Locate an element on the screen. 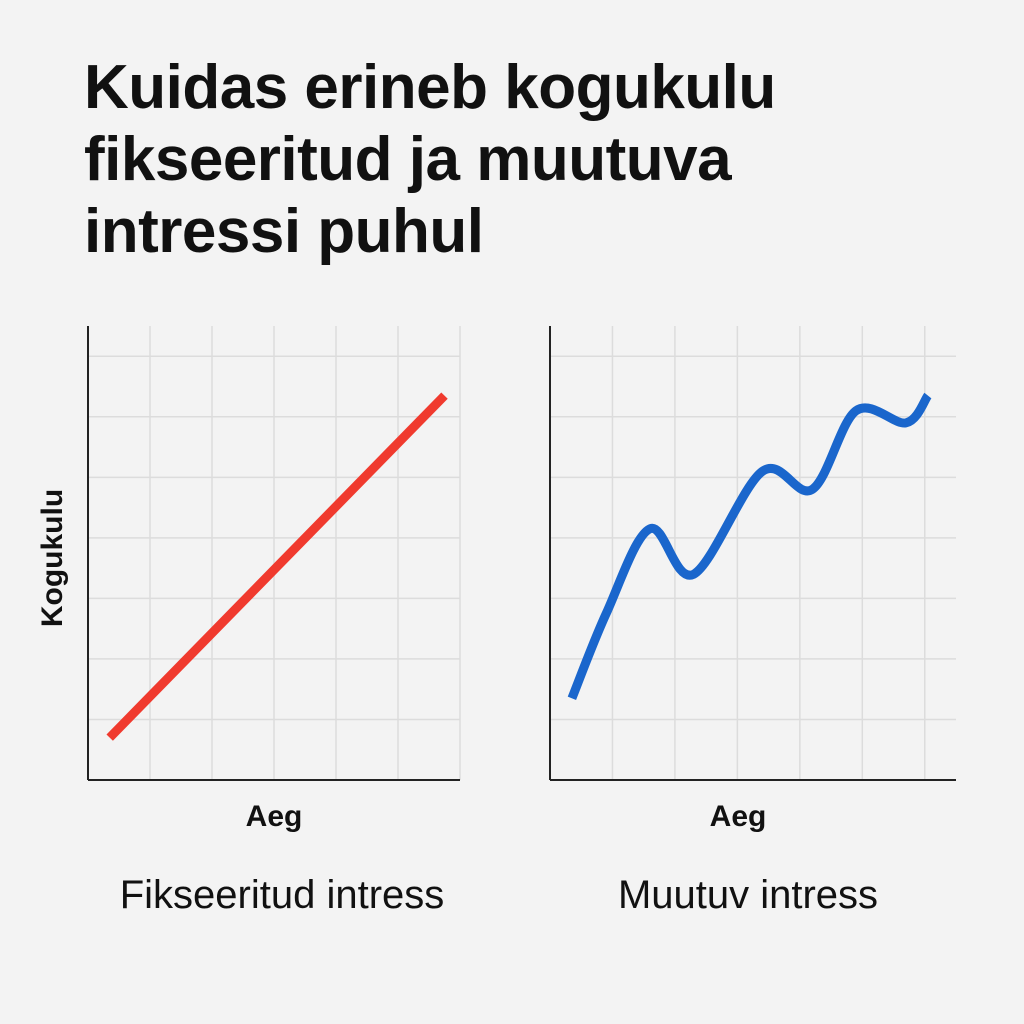  fixed-chart-series is located at coordinates (277, 566).